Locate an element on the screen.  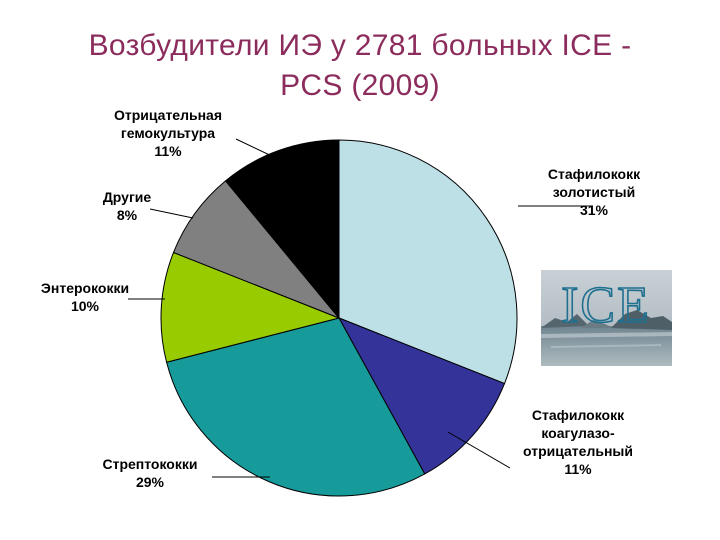
slice-label-1-line-2: золотистый is located at coordinates (594, 192).